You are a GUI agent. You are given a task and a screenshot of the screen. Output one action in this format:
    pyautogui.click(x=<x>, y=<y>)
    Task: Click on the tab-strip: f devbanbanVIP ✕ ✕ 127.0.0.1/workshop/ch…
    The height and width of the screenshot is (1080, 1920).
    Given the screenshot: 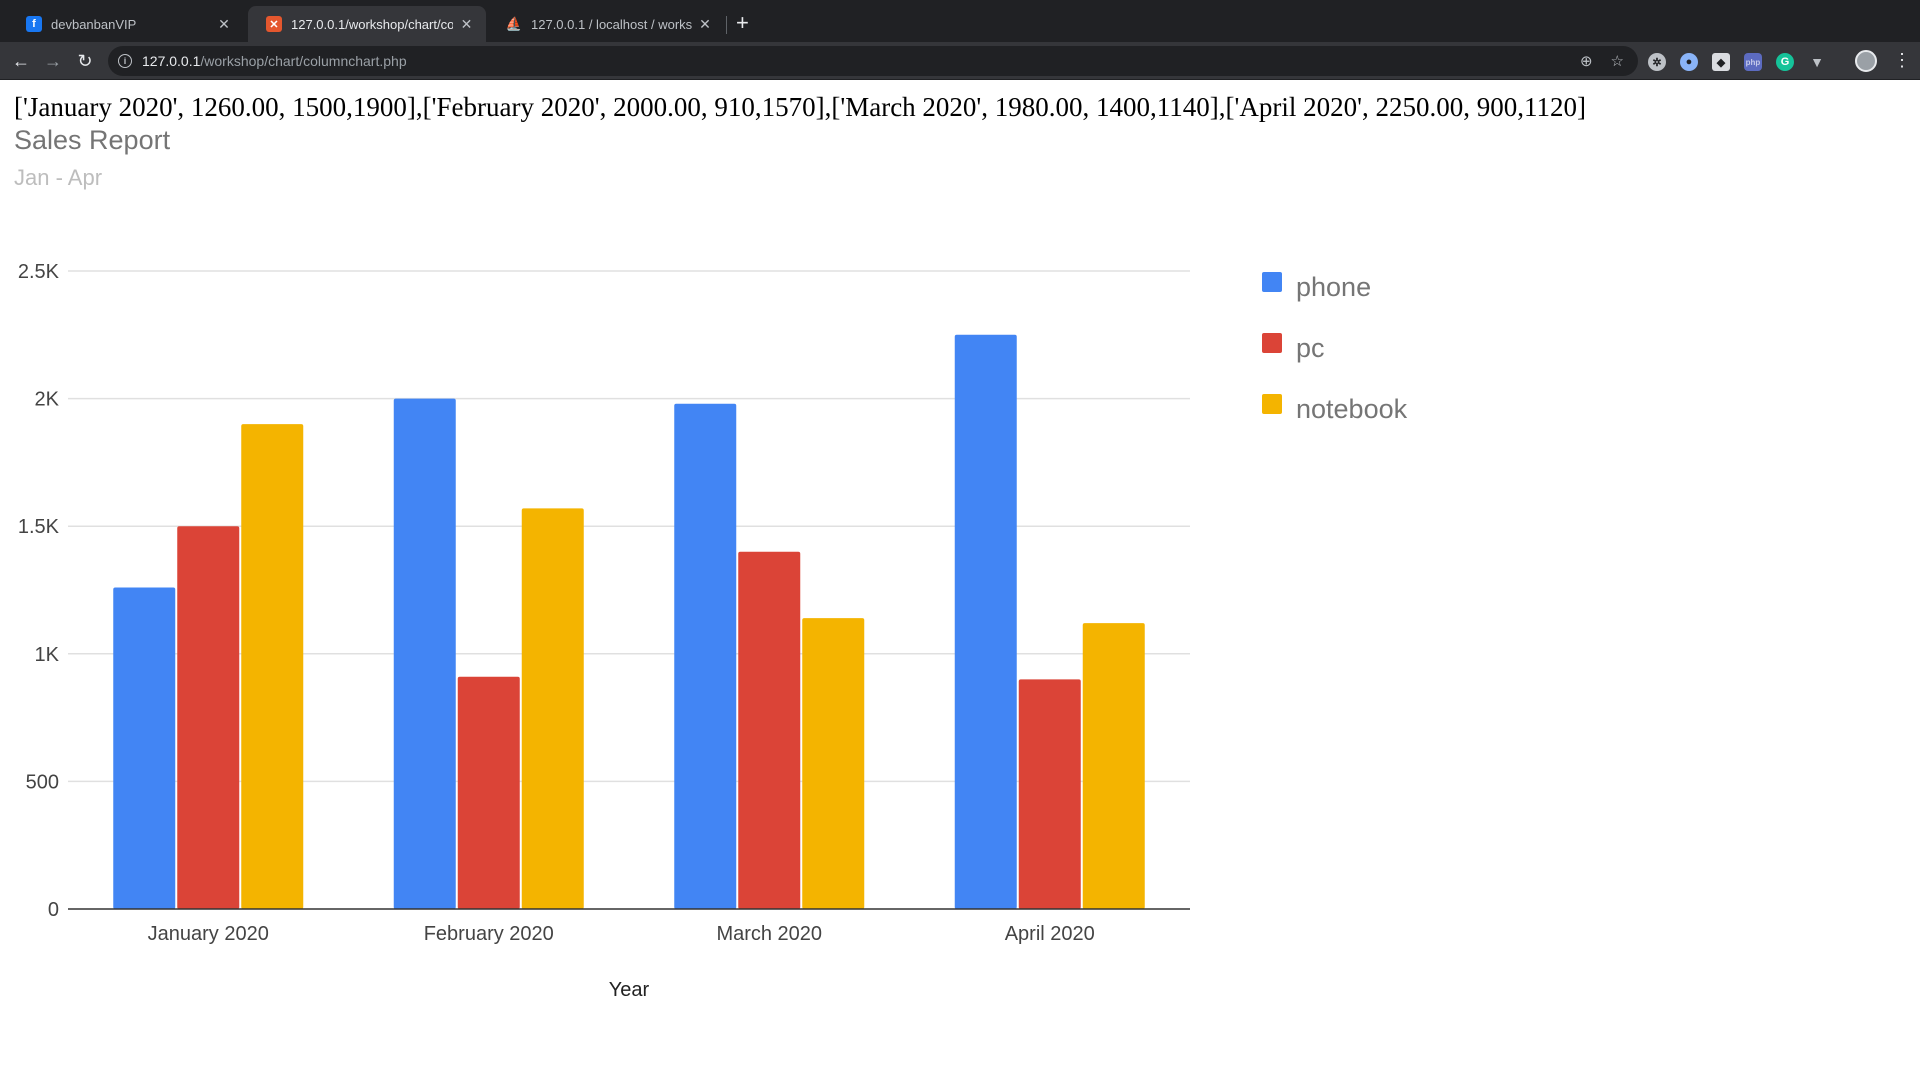 What is the action you would take?
    pyautogui.click(x=960, y=21)
    